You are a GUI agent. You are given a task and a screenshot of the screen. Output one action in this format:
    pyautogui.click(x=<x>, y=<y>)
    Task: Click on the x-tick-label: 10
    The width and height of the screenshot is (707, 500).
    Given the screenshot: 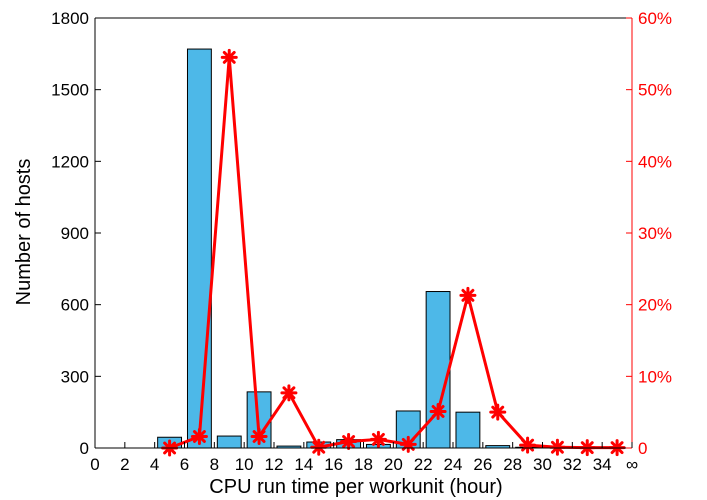 What is the action you would take?
    pyautogui.click(x=244, y=464)
    